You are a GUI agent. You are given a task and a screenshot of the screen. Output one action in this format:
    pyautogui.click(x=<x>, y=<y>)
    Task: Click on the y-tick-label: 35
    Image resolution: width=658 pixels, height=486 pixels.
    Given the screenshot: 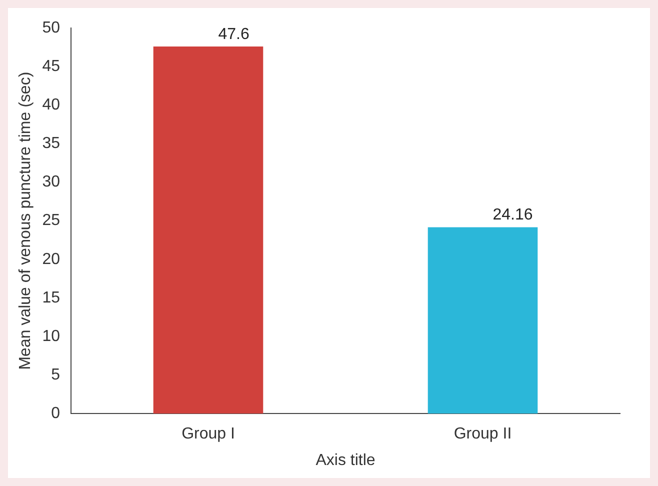 What is the action you would take?
    pyautogui.click(x=51, y=143)
    